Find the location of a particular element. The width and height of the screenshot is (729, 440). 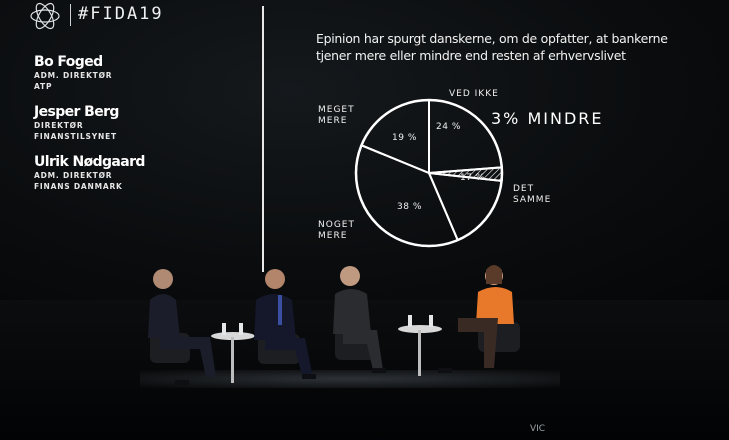

speaker-2: Jesper Berg DIREKTØR FINANSTILSYNET is located at coordinates (76, 123).